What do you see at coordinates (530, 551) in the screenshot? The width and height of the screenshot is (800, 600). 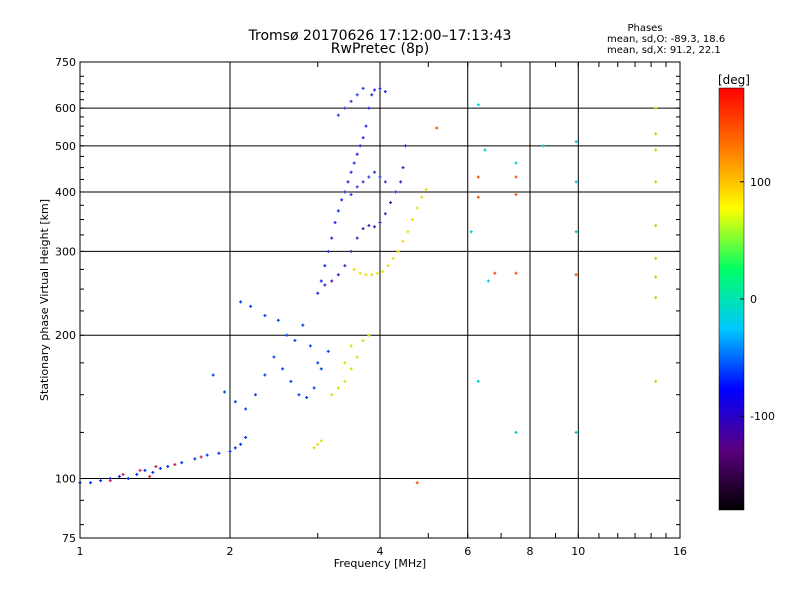 I see `x-tick-label: 8` at bounding box center [530, 551].